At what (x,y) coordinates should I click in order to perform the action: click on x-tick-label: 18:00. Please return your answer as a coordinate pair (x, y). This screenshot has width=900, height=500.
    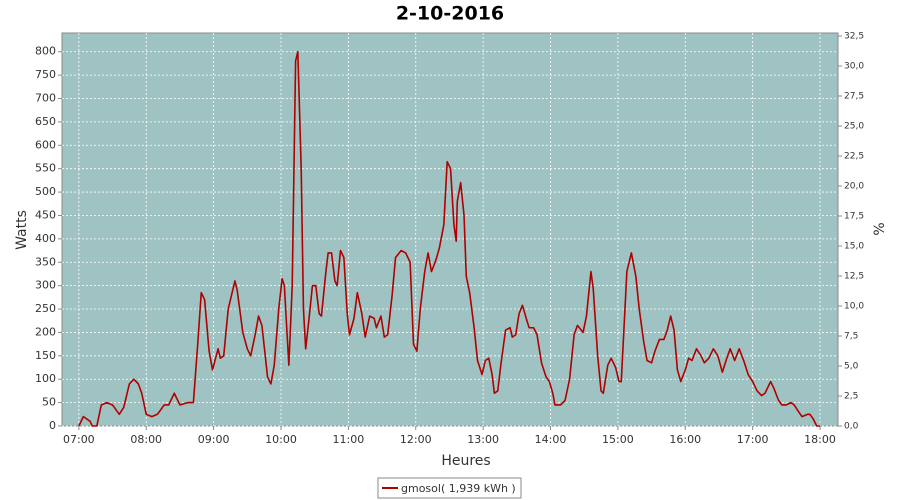
    Looking at the image, I should click on (820, 439).